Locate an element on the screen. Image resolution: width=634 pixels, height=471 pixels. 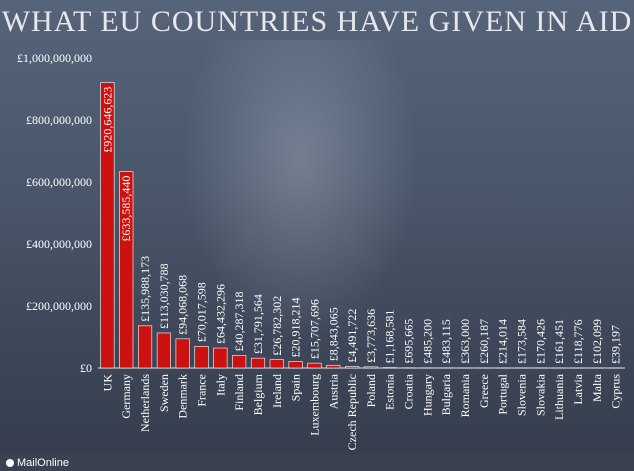
bar-spain is located at coordinates (295, 365).